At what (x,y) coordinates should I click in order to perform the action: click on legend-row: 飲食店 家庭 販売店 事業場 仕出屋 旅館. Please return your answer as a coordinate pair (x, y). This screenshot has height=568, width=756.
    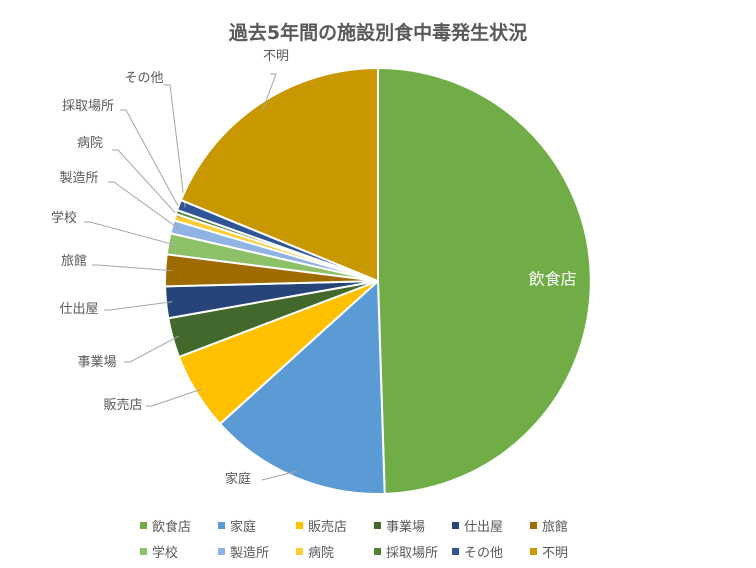
    Looking at the image, I should click on (375, 525).